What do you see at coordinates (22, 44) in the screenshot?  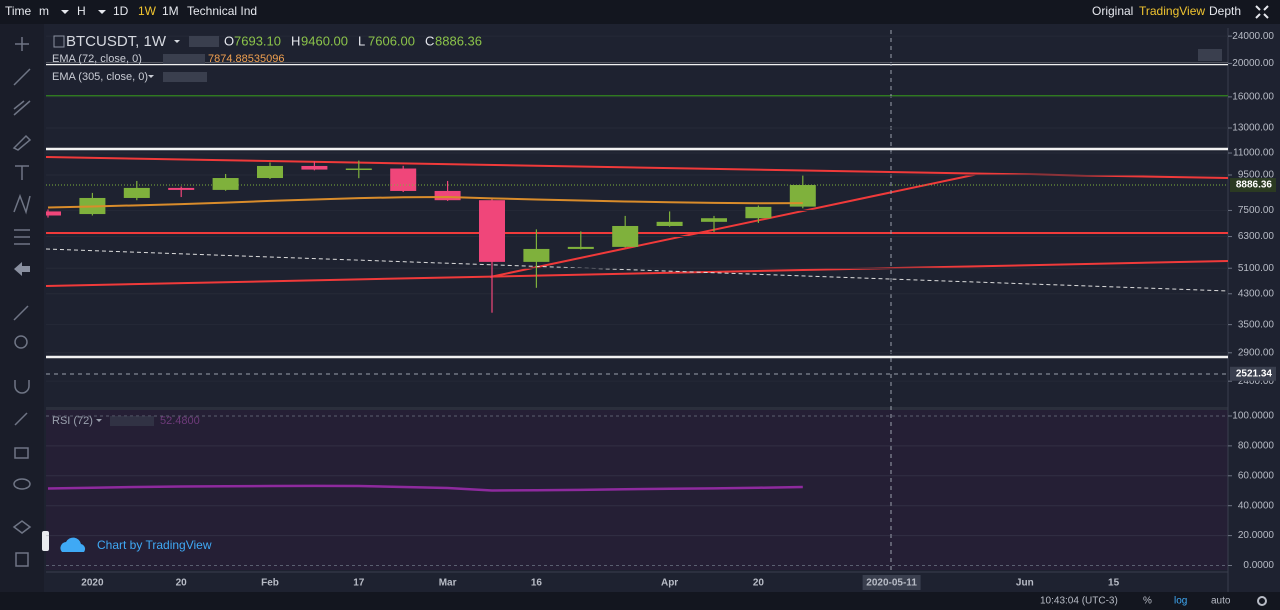 I see `crosshair-tool` at bounding box center [22, 44].